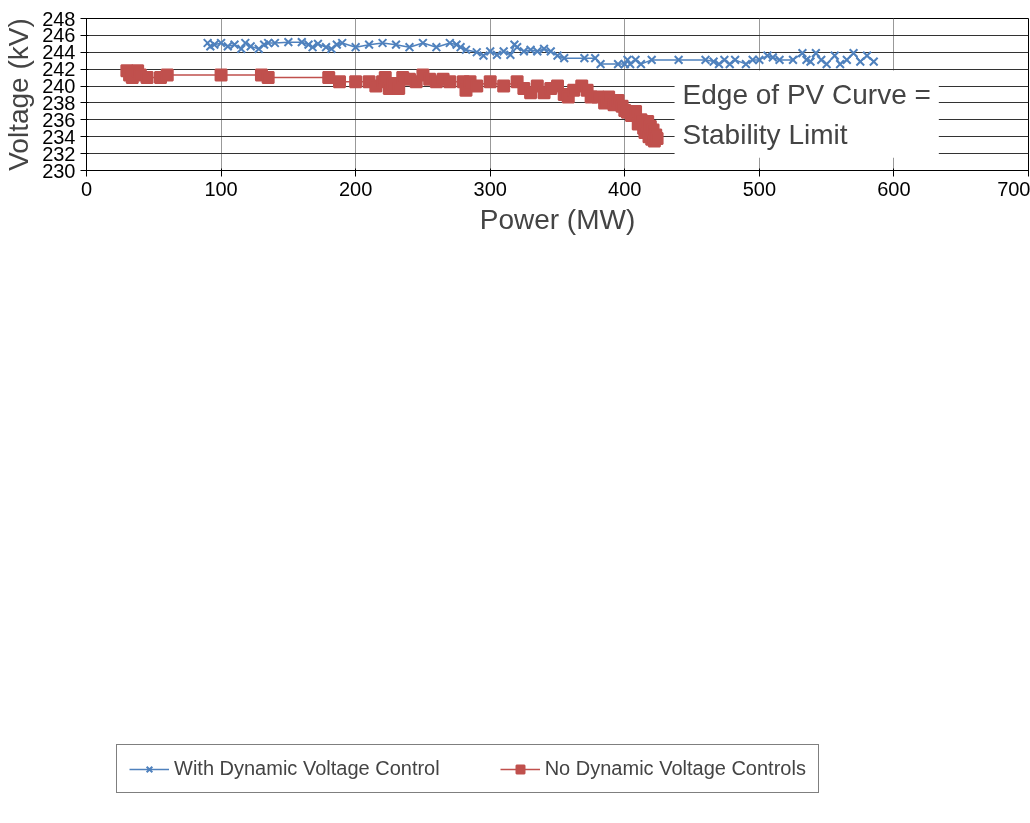  Describe the element at coordinates (806, 114) in the screenshot. I see `annotation: Edge of PV Curve = Stability Limit` at that location.